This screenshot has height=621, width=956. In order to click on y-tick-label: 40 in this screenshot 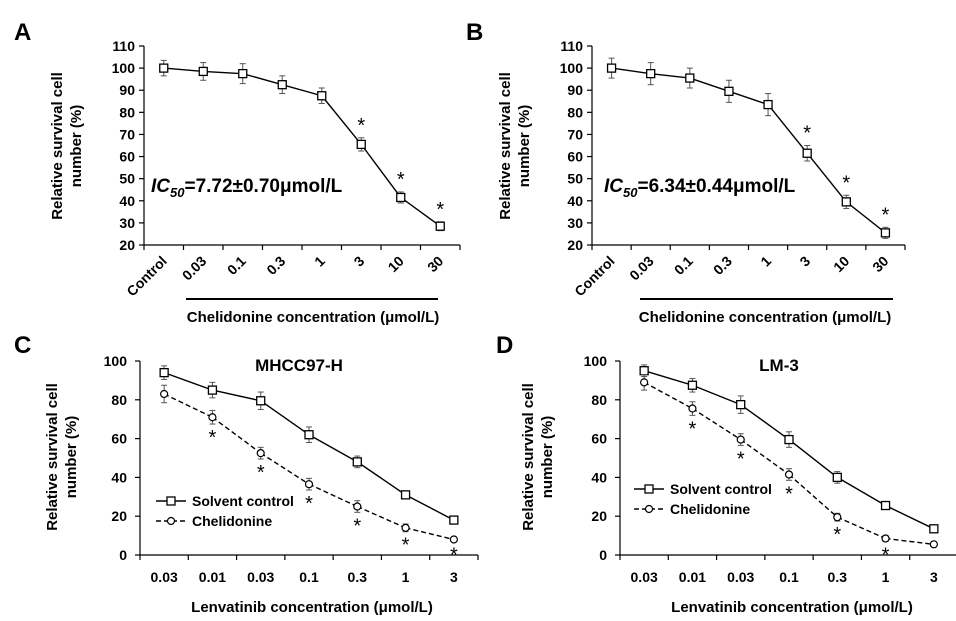, I will do `click(575, 201)`.